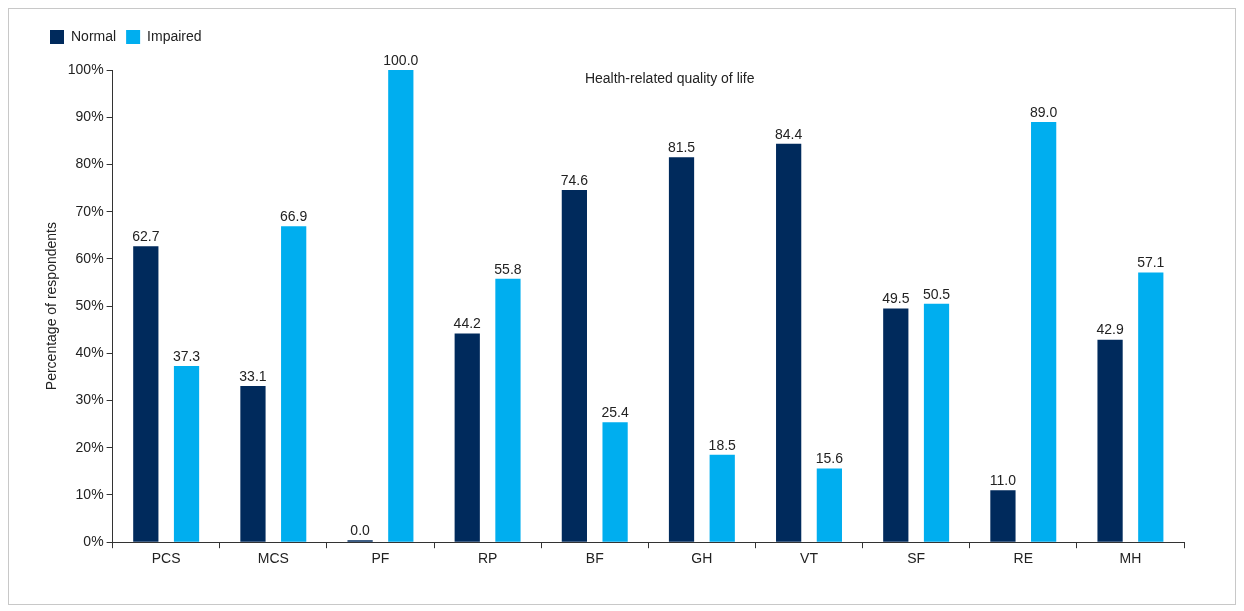 This screenshot has width=1244, height=611. Describe the element at coordinates (89, 446) in the screenshot. I see `y-tick-label: 20%` at that location.